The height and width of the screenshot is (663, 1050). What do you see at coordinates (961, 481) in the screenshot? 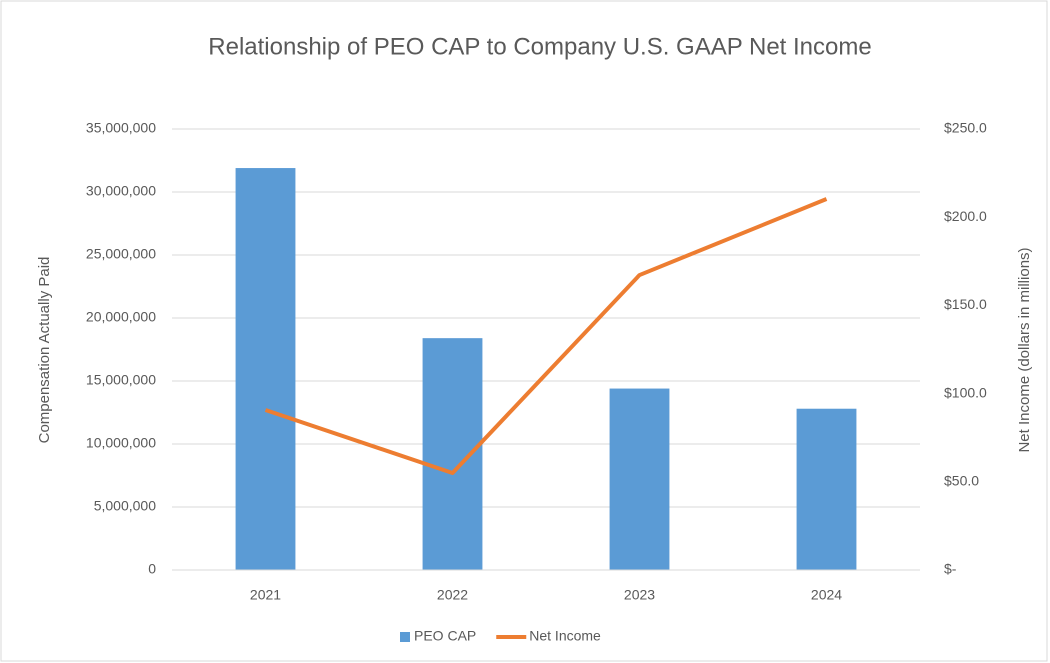
I see `y2-tick-label: $50.0` at bounding box center [961, 481].